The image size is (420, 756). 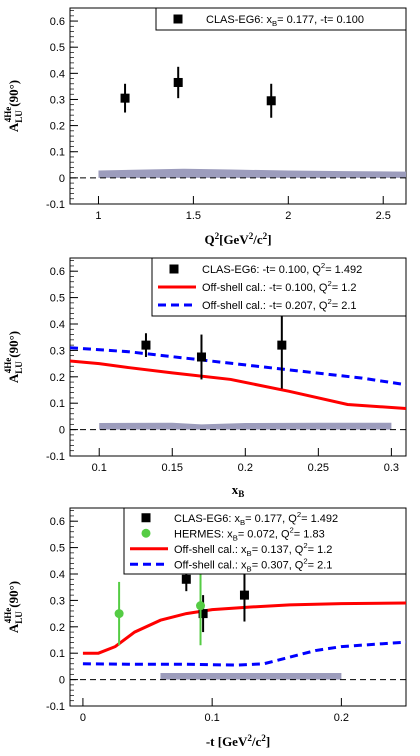 What do you see at coordinates (288, 216) in the screenshot?
I see `x-tick-label: 2` at bounding box center [288, 216].